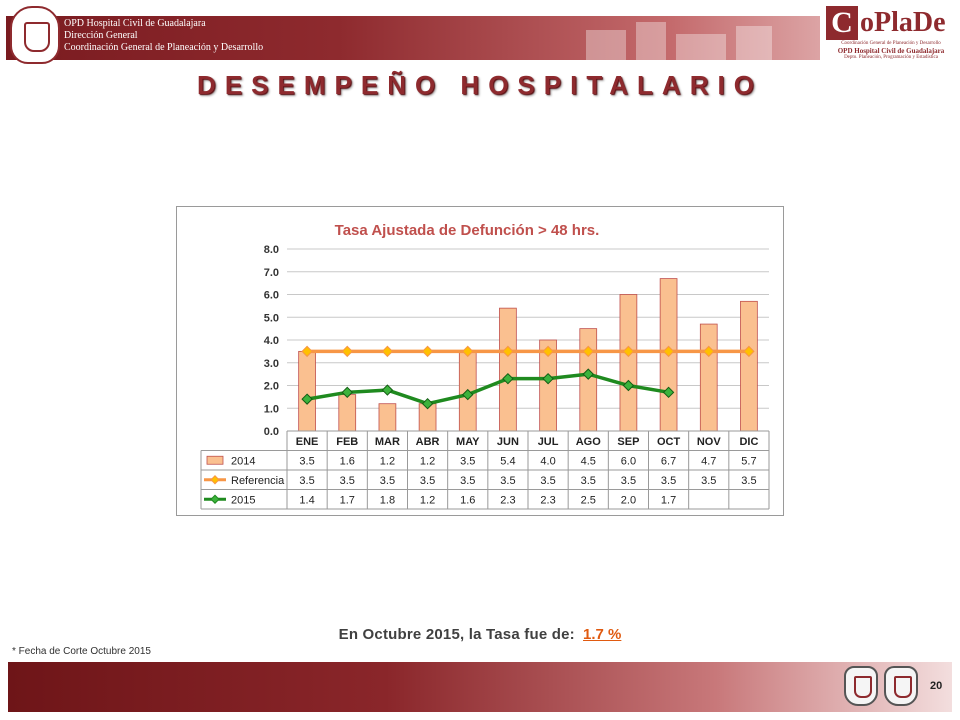 The image size is (960, 720). What do you see at coordinates (35, 35) in the screenshot?
I see `university-seal-icon` at bounding box center [35, 35].